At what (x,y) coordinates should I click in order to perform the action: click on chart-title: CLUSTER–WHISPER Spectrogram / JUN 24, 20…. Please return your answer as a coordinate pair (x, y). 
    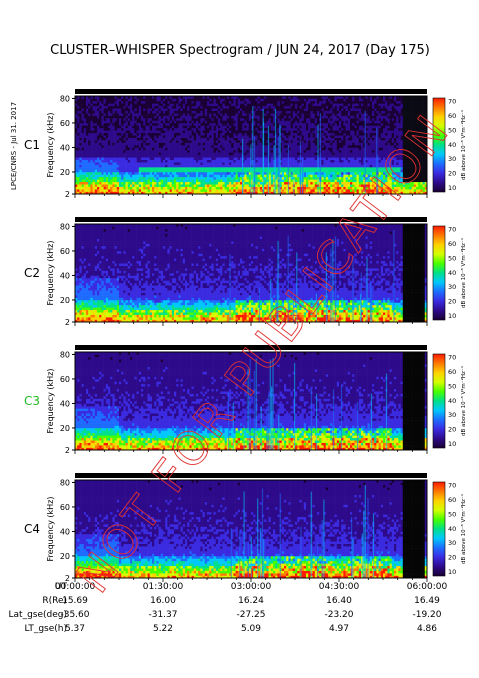
    Looking at the image, I should click on (240, 50).